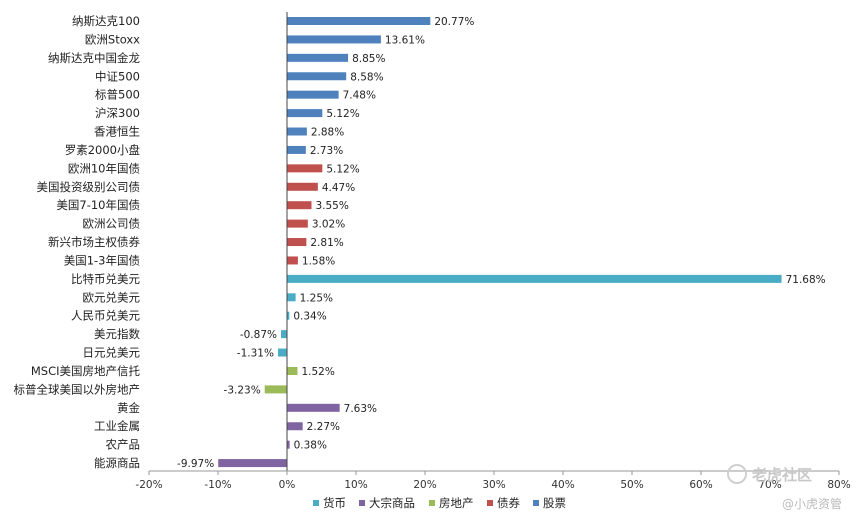 The image size is (863, 525). I want to click on value-label: 0.34%, so click(309, 317).